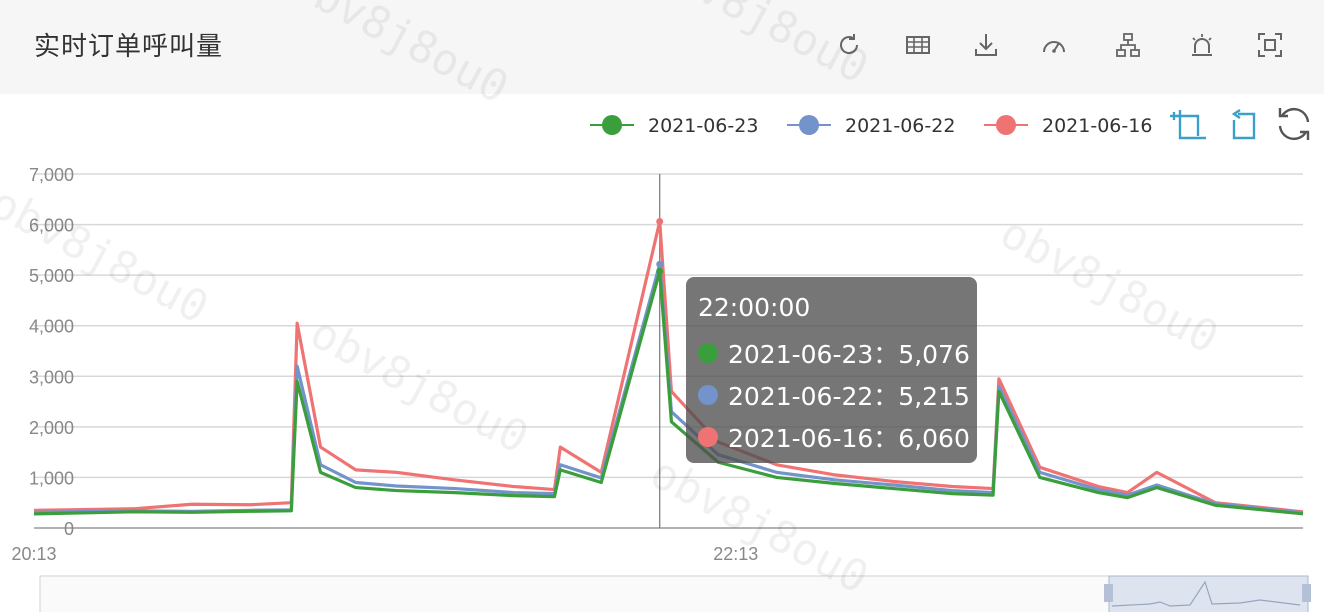  I want to click on tooltip-row: 2021-06-16：6,060, so click(834, 437).